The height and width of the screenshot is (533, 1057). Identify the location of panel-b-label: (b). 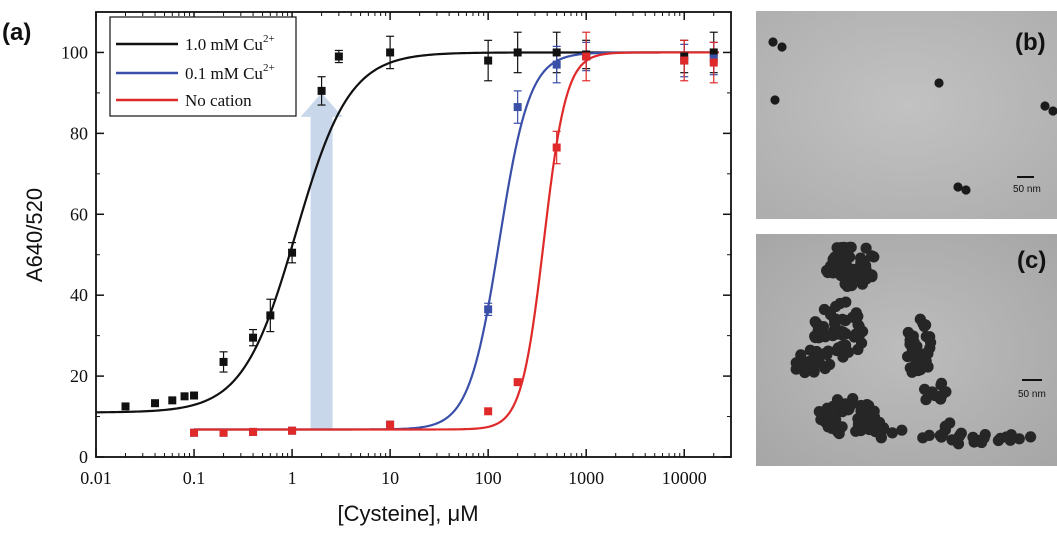
(1030, 42).